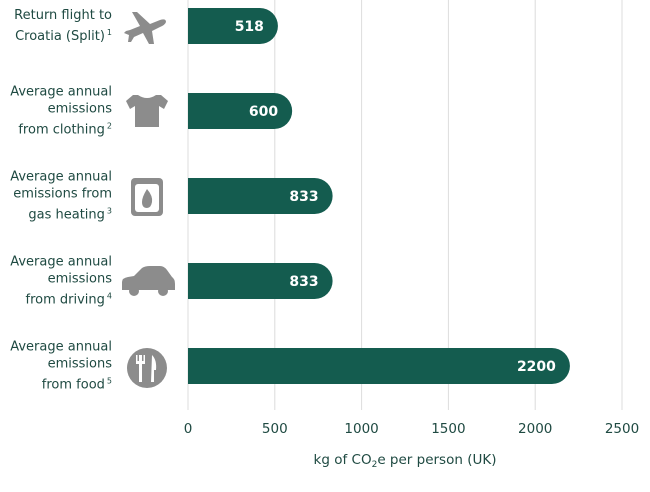  What do you see at coordinates (374, 465) in the screenshot?
I see `x-axis-title-sub: 2` at bounding box center [374, 465].